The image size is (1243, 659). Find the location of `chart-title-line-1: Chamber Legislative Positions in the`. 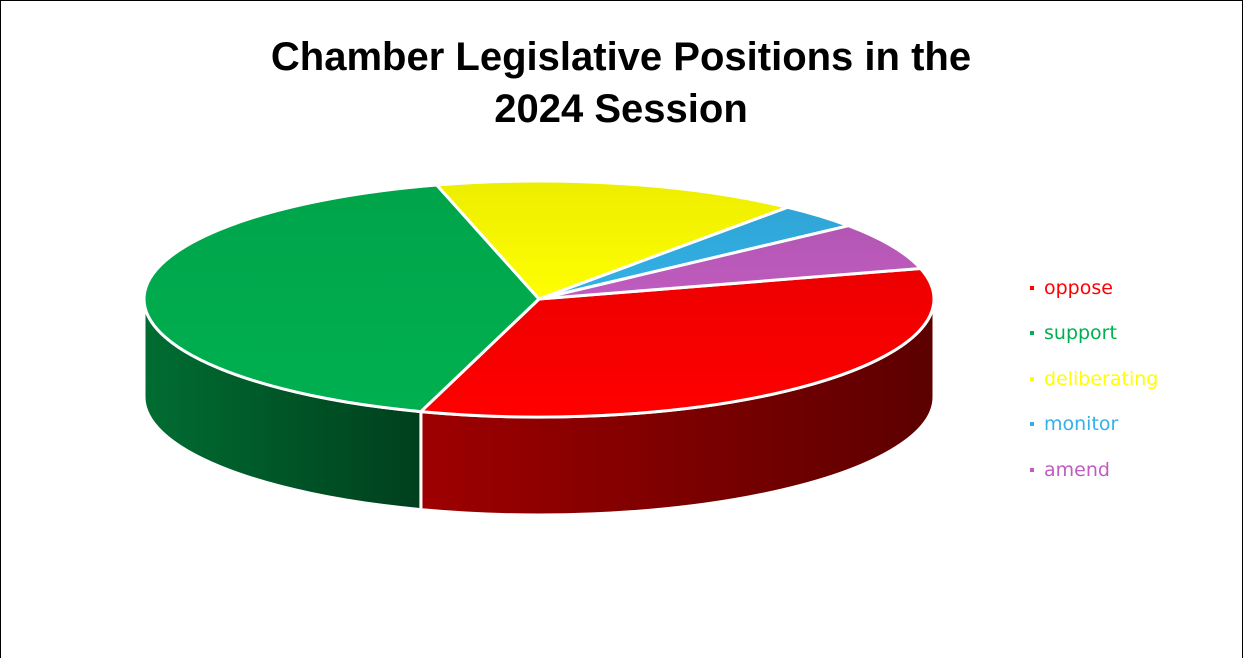

chart-title-line-1: Chamber Legislative Positions in the is located at coordinates (621, 57).